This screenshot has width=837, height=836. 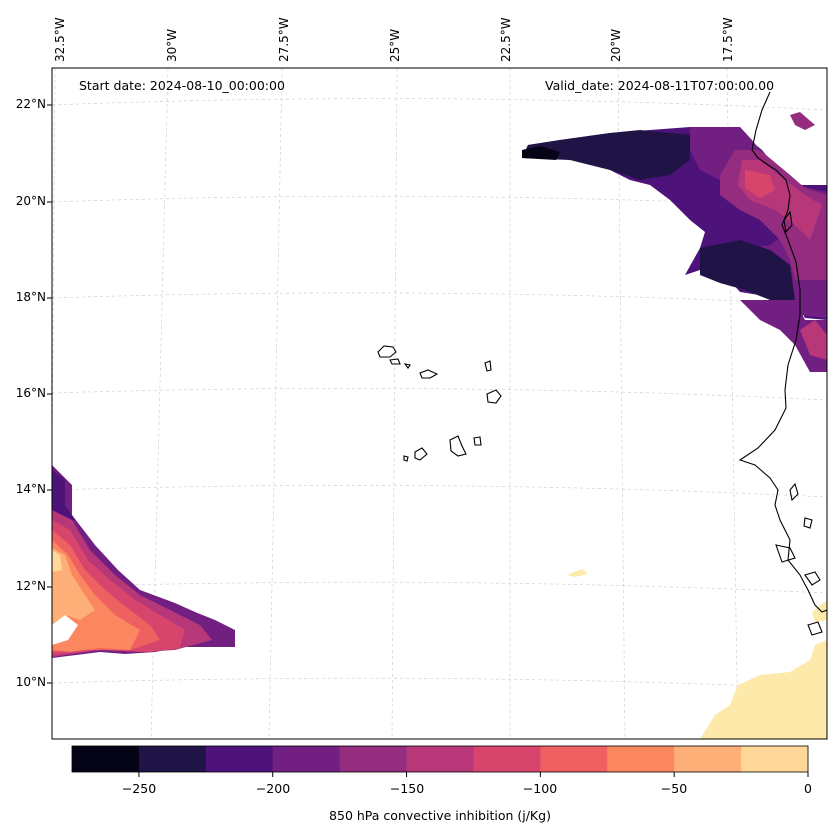 I want to click on colorbar-title: 850 hPa convective inhibition (j/Kg), so click(x=440, y=815).